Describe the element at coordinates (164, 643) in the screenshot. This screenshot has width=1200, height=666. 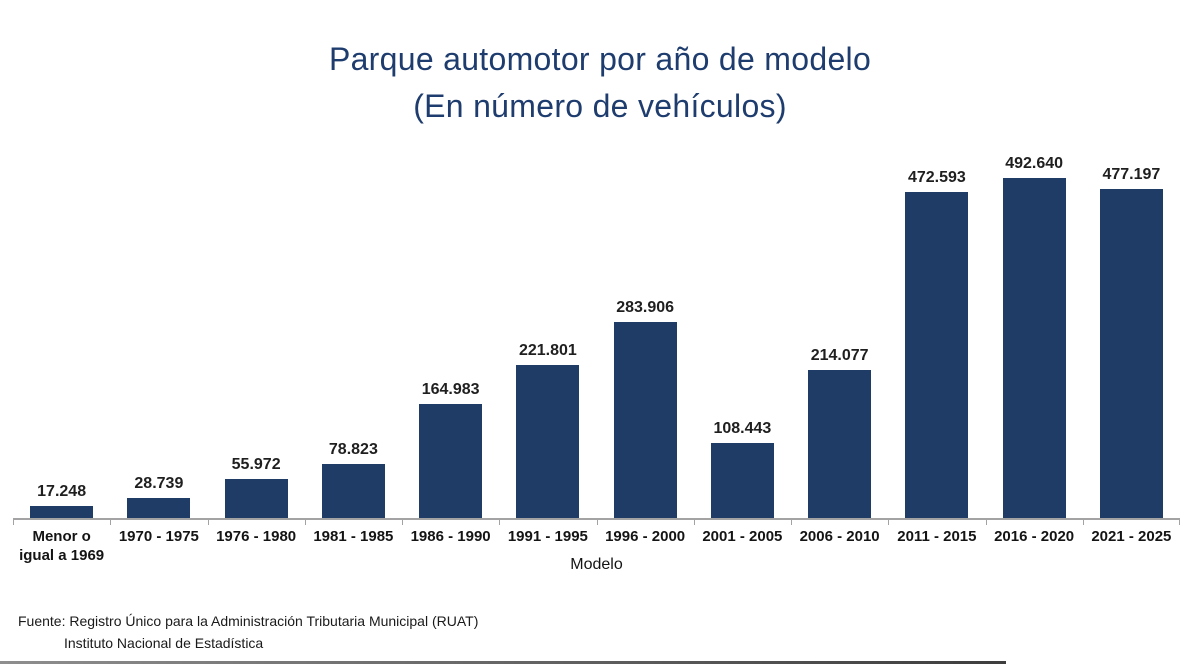
I see `source-line2: Instituto Nacional de Estadística` at that location.